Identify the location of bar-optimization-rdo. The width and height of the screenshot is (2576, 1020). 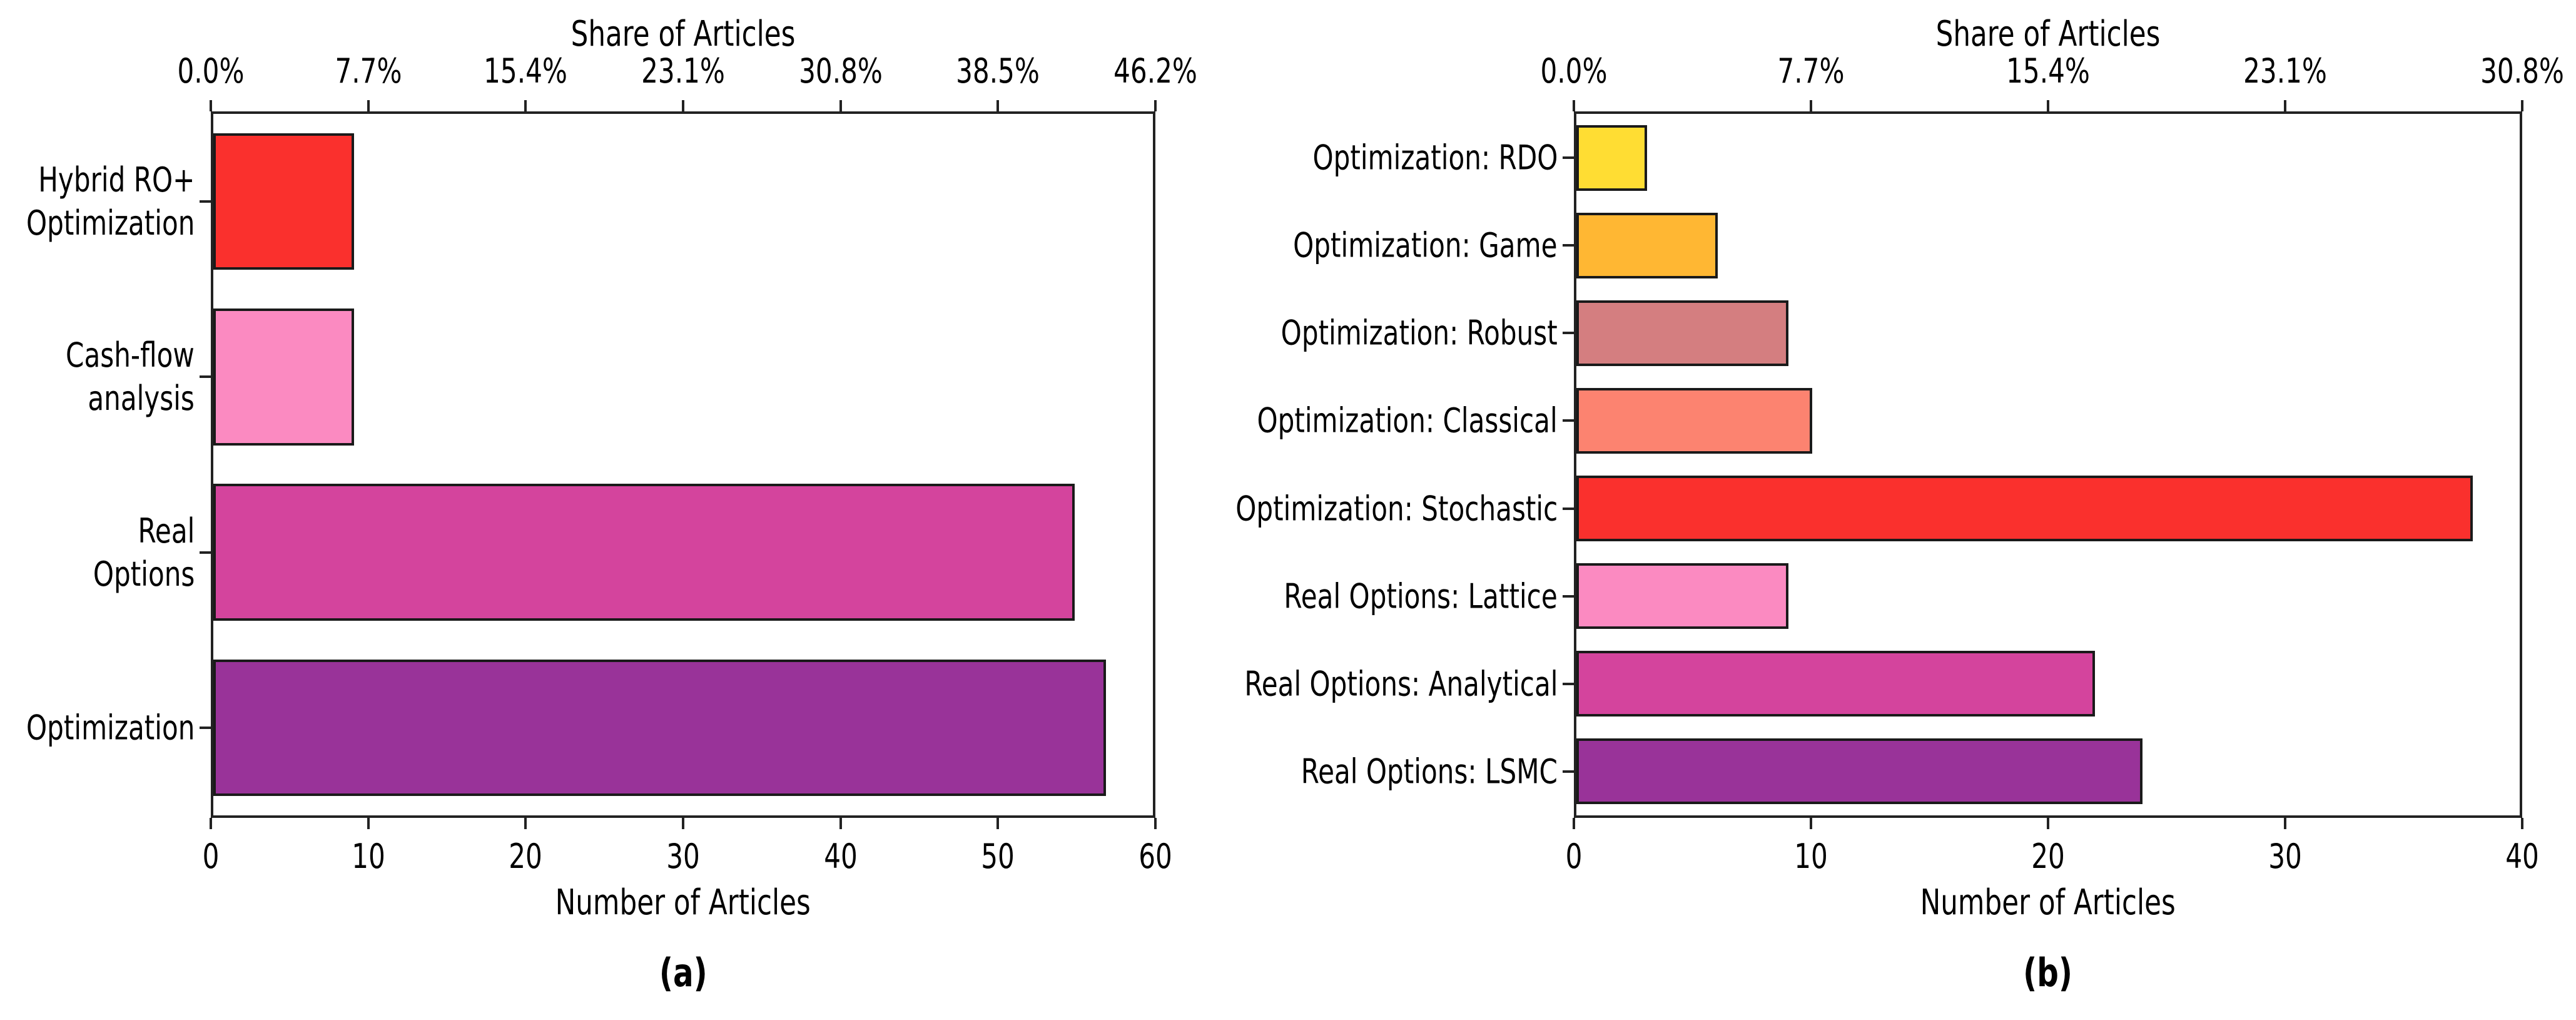
(1611, 158).